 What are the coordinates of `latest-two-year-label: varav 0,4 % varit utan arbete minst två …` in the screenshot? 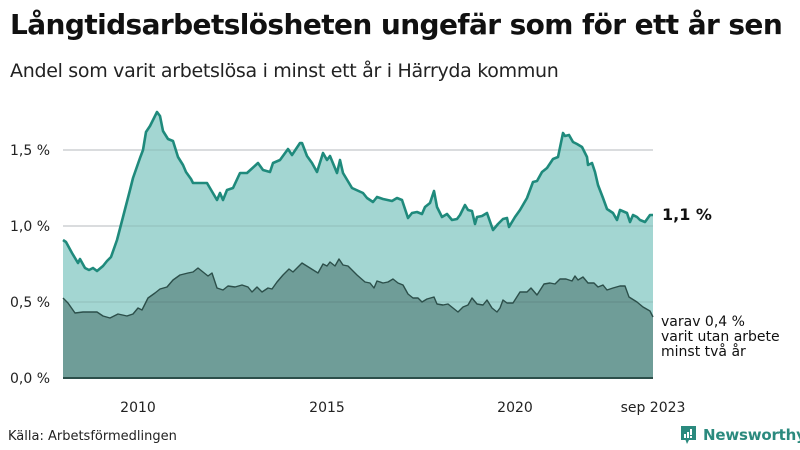 It's located at (720, 337).